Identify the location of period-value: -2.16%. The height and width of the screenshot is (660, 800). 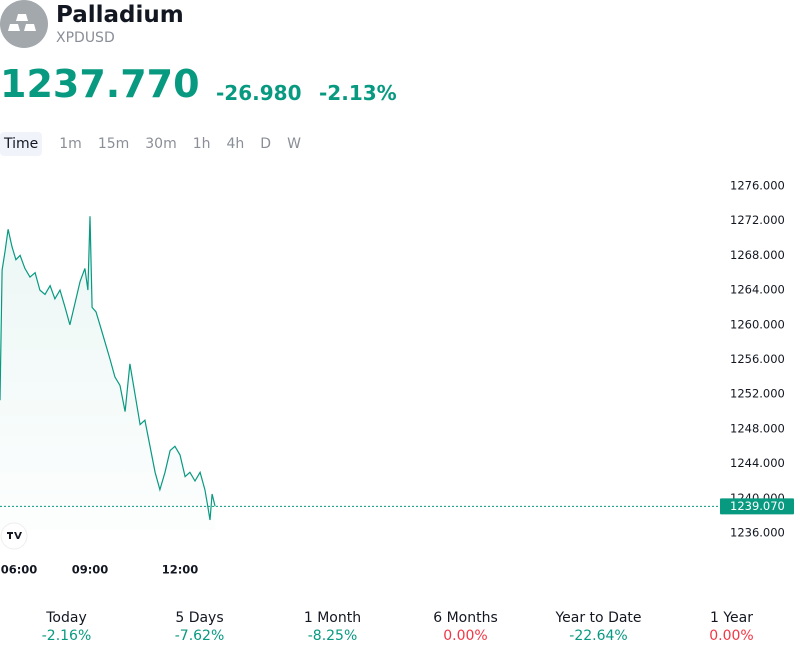
(66, 636).